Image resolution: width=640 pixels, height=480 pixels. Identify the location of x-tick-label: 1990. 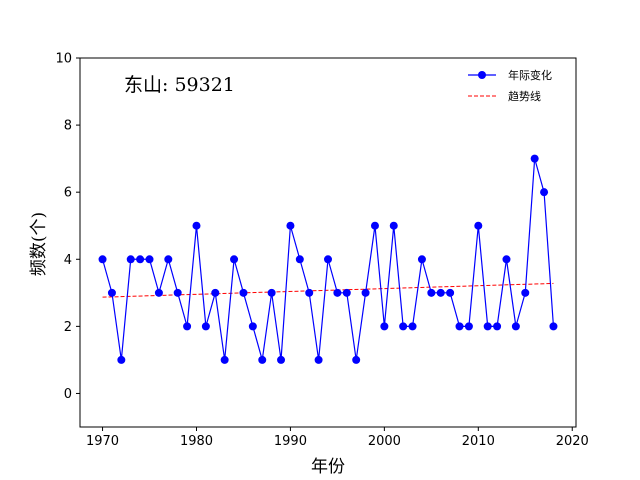
(290, 441).